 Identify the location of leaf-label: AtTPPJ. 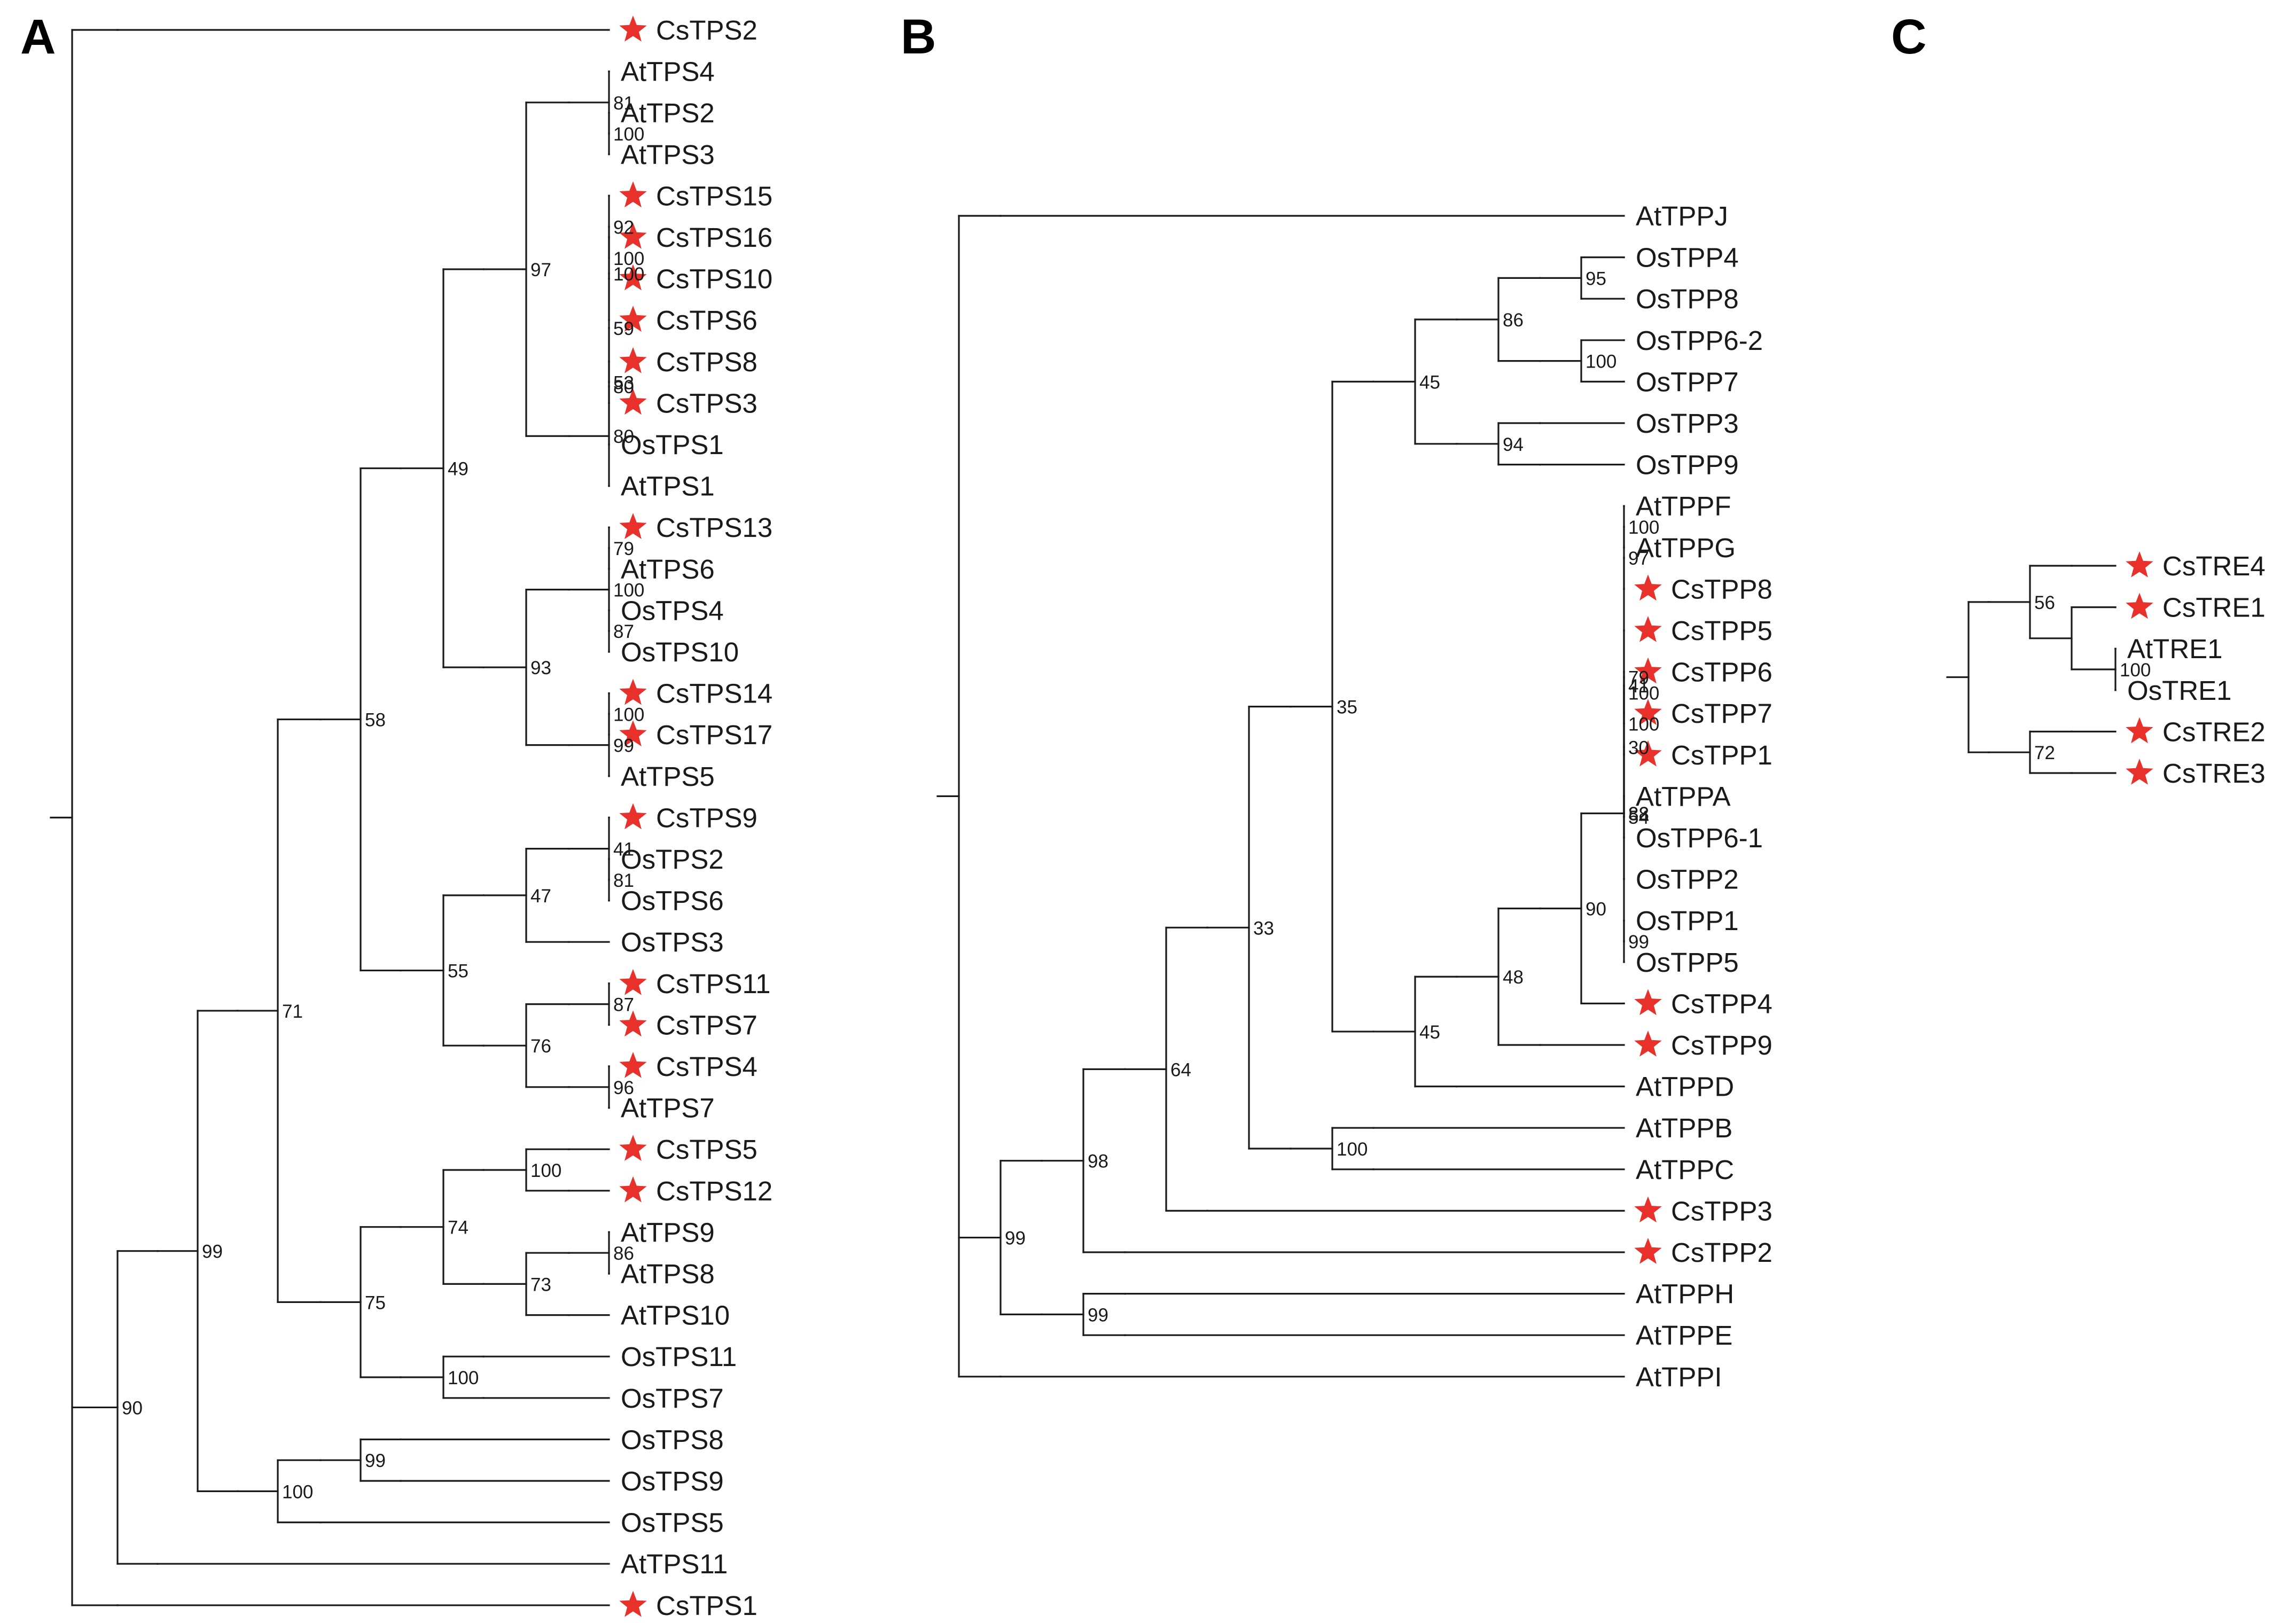
(1682, 216).